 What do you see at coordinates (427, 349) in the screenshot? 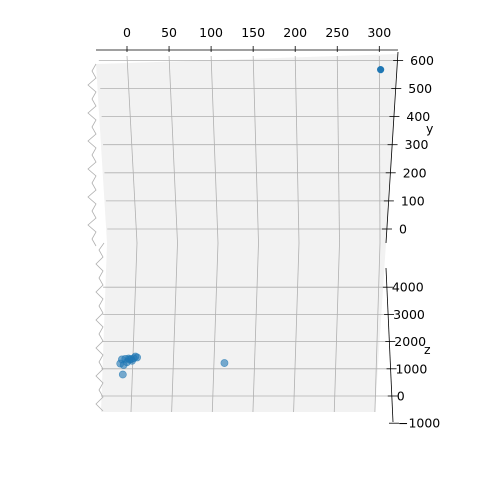
I see `z-axis-label: z` at bounding box center [427, 349].